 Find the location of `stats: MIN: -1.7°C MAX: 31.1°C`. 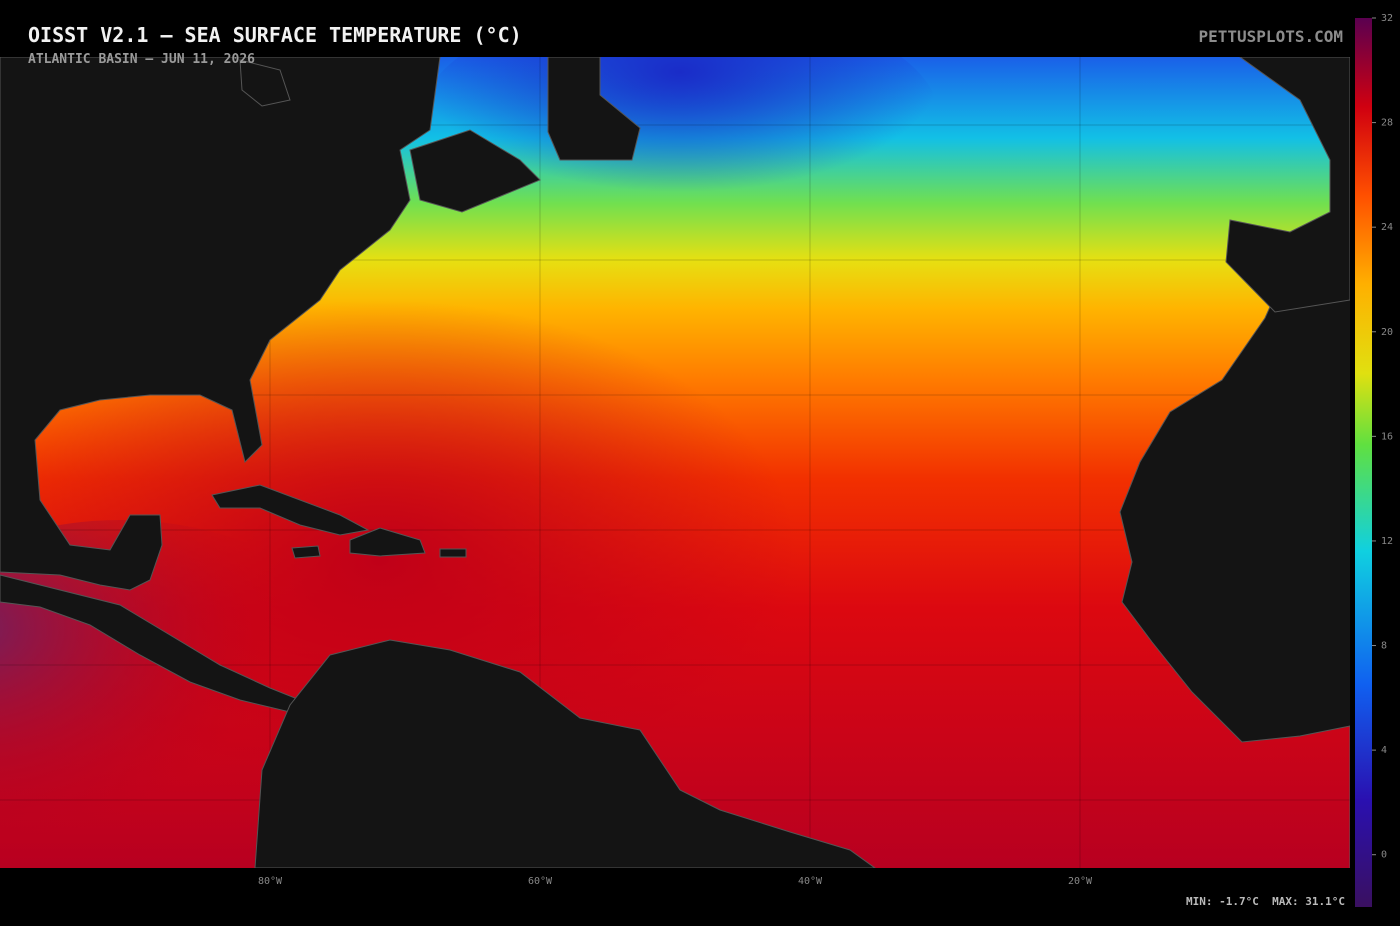

stats: MIN: -1.7°C MAX: 31.1°C is located at coordinates (1265, 901).